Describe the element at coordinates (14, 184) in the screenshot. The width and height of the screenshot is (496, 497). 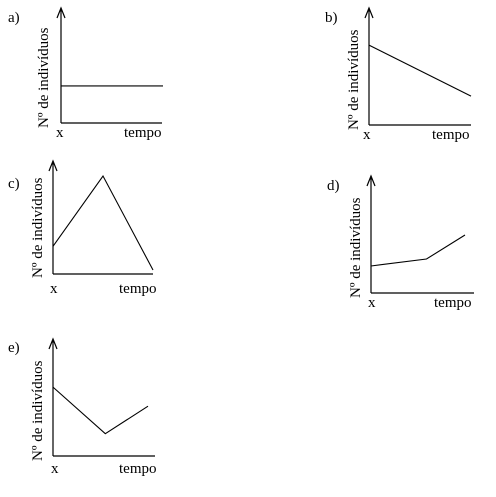
I see `option-label-c: c)` at that location.